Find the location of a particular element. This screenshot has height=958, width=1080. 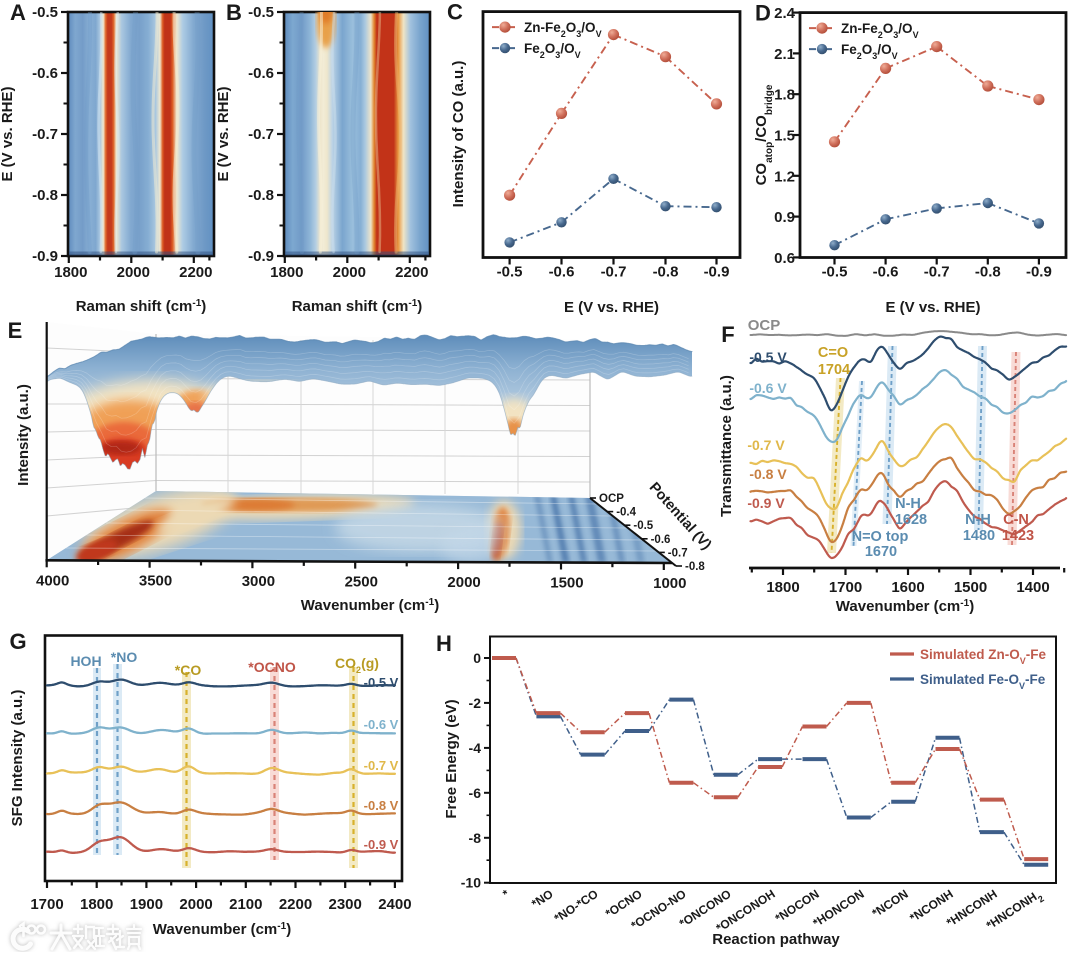

svg-text: 0 is located at coordinates (477, 658).